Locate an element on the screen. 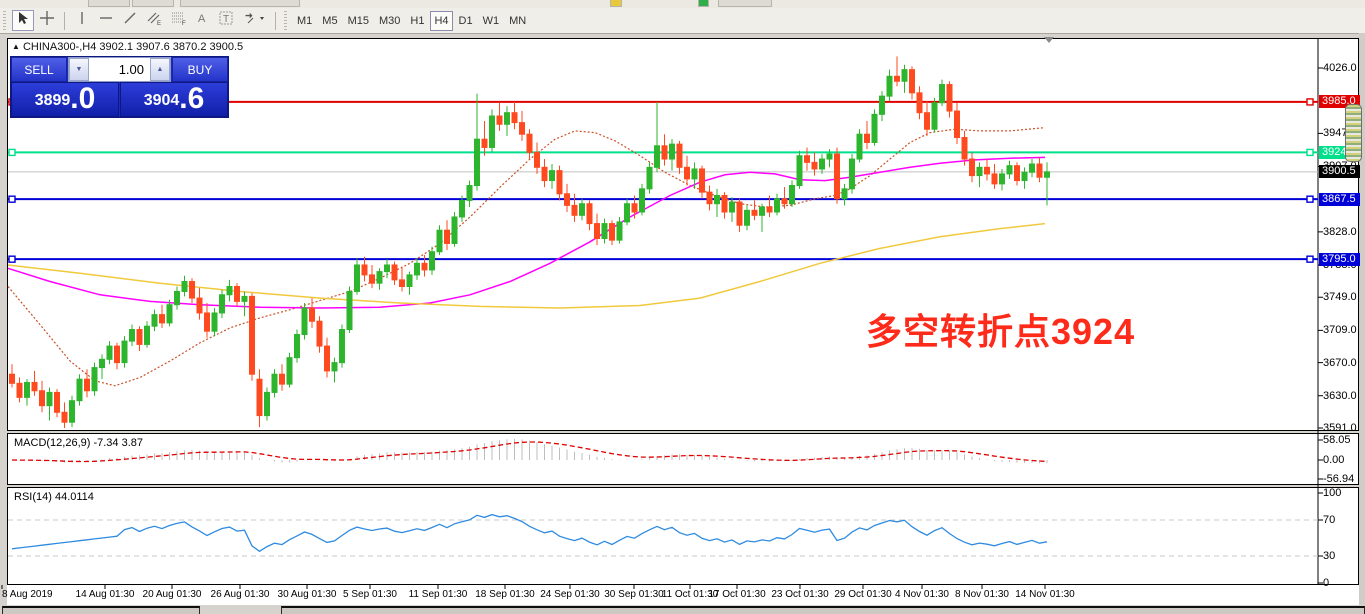 This screenshot has width=1365, height=614. ohlc-readout: 3902.1 3907.6 3870.2 3900.5 is located at coordinates (171, 47).